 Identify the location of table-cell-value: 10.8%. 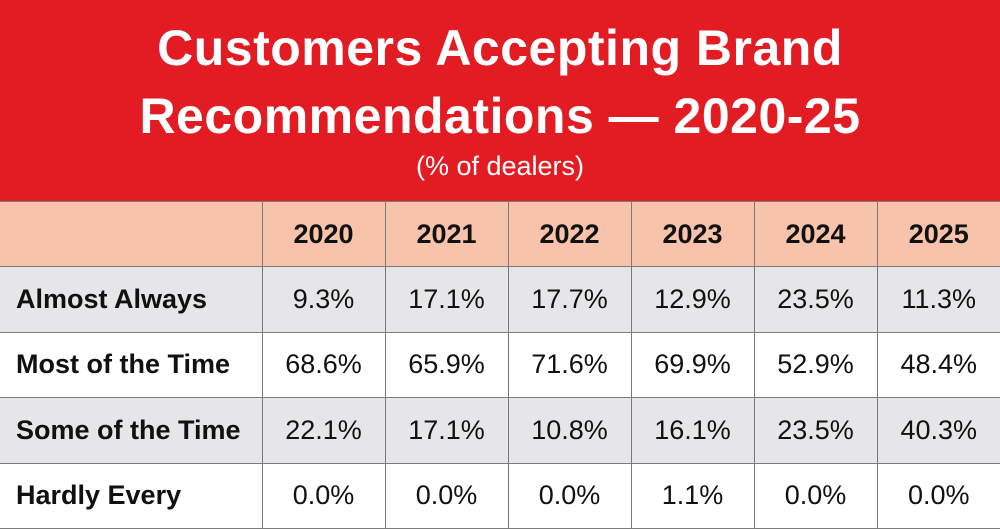
(569, 430).